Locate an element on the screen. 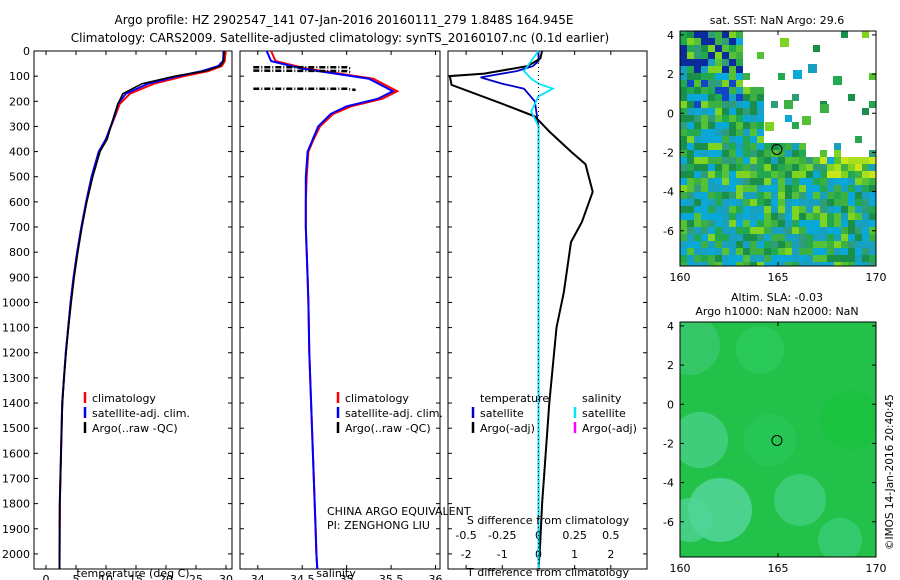 This screenshot has height=580, width=900. map-ytick-label: 0 is located at coordinates (670, 404).